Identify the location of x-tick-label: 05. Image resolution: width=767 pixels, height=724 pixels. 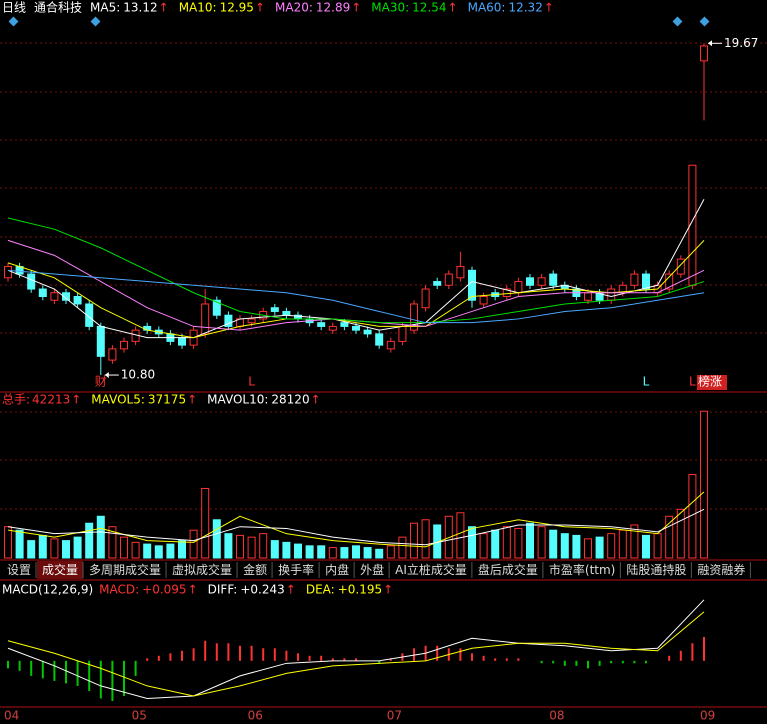
(139, 716).